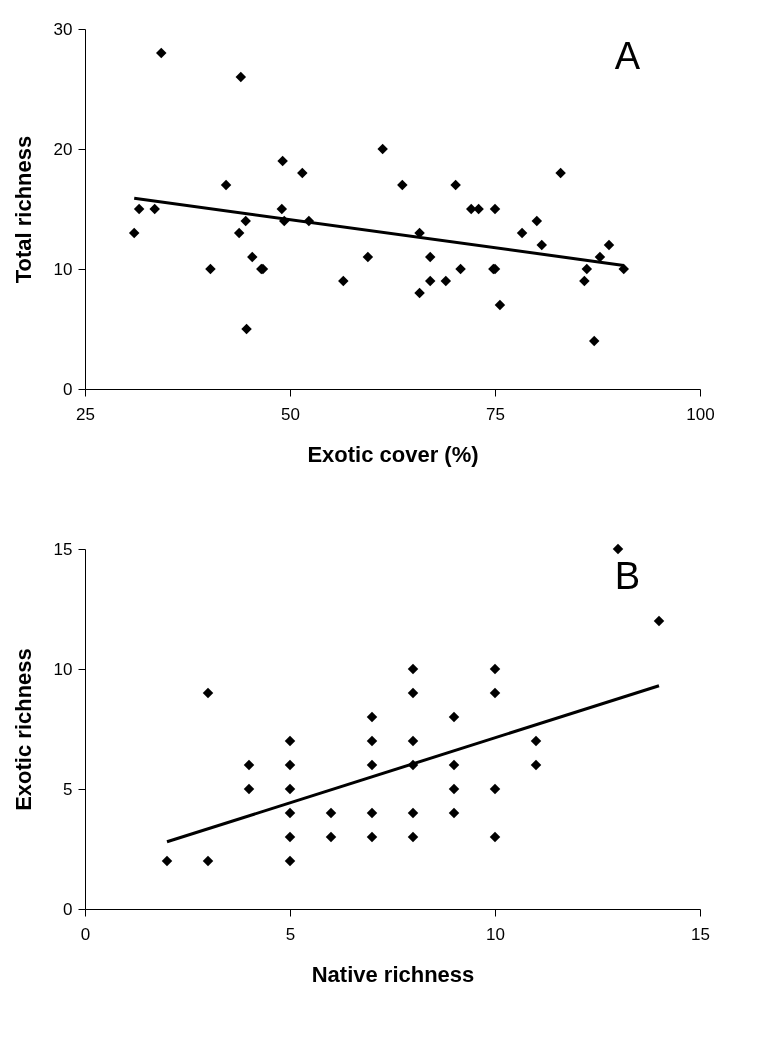 The width and height of the screenshot is (757, 1047). What do you see at coordinates (290, 414) in the screenshot?
I see `x-tick-label: 50` at bounding box center [290, 414].